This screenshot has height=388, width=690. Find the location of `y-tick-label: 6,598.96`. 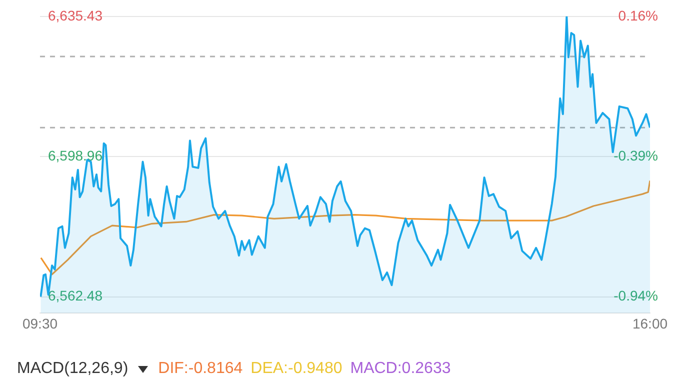

y-tick-label: 6,598.96 is located at coordinates (75, 155).